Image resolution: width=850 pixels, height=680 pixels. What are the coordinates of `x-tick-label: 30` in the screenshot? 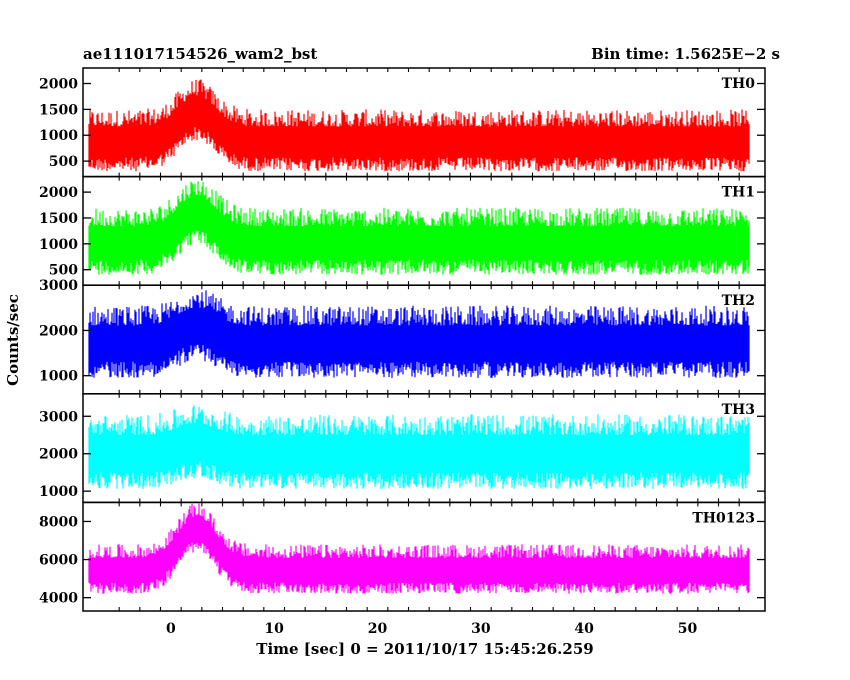 It's located at (481, 629).